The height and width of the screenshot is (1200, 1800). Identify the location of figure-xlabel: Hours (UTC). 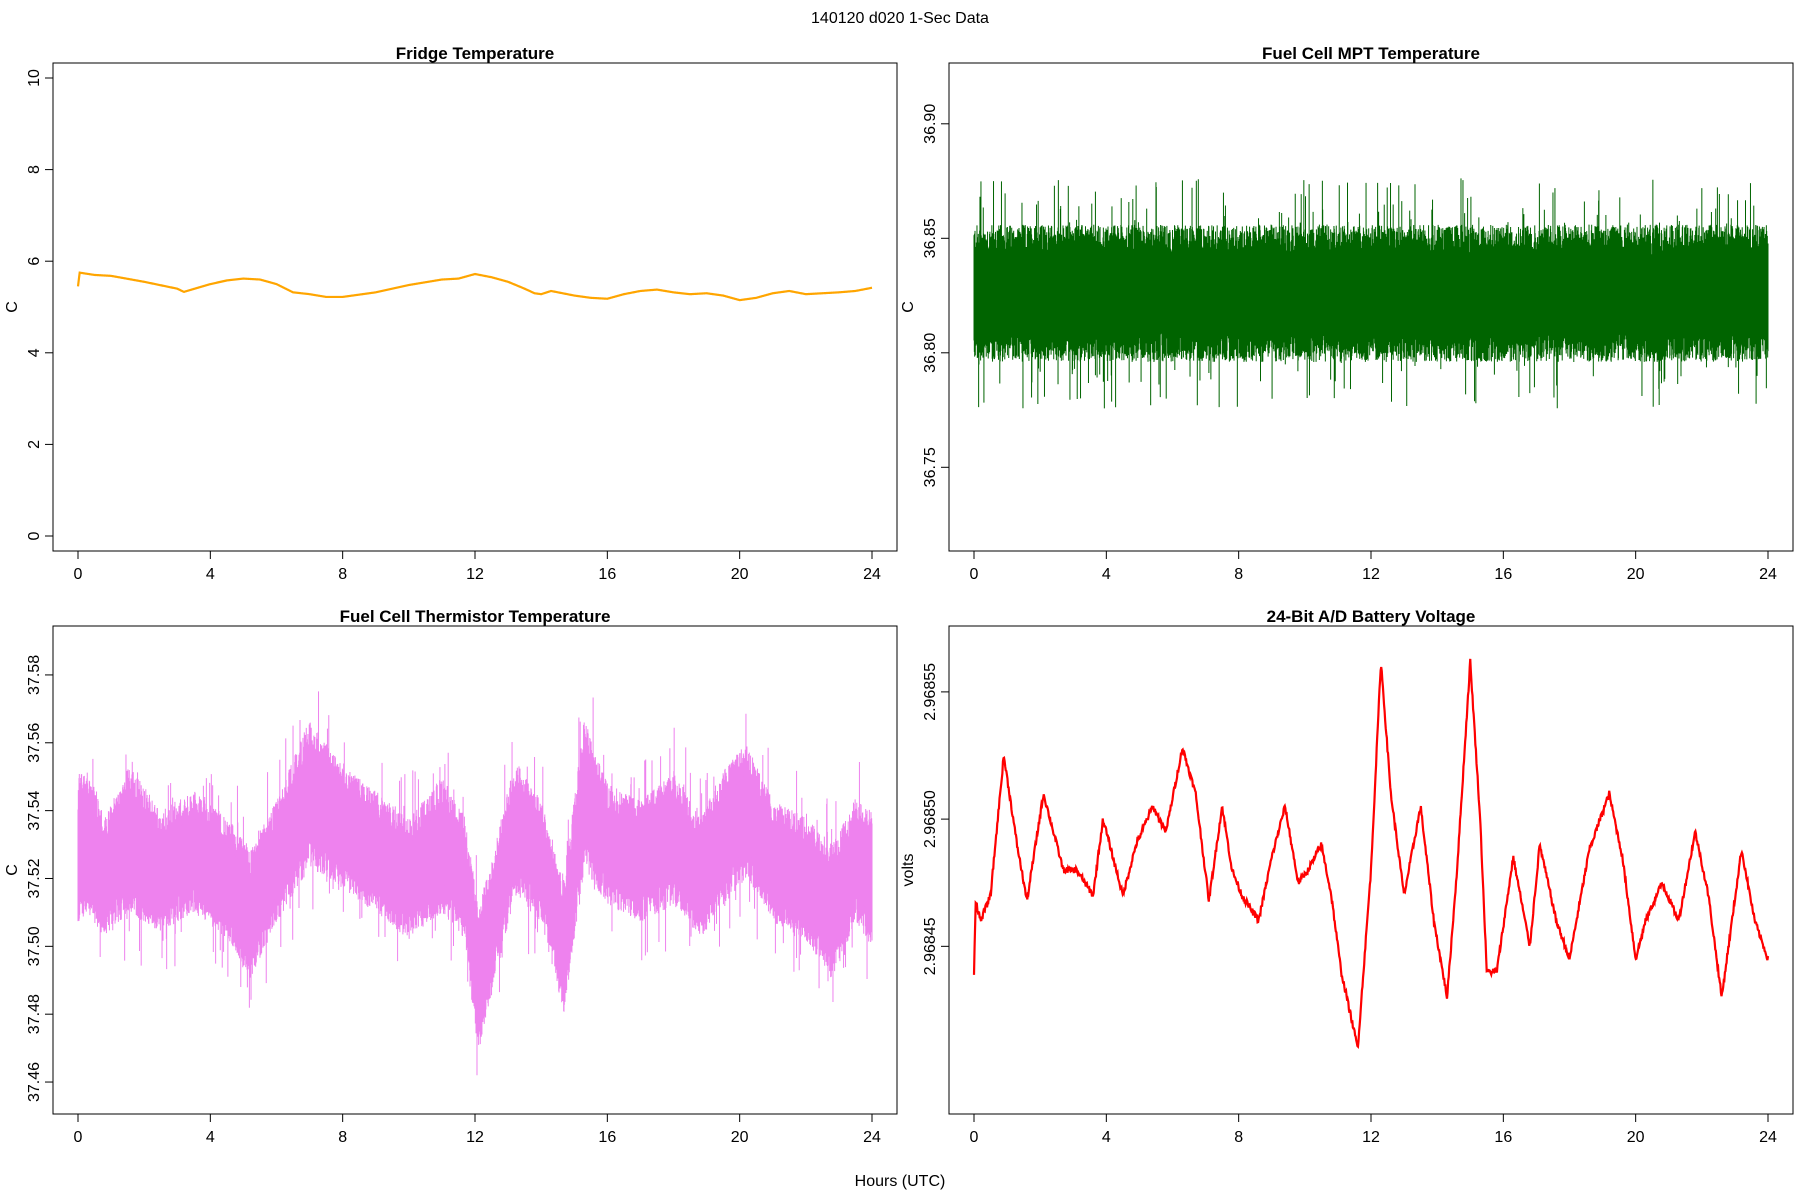
(900, 1181).